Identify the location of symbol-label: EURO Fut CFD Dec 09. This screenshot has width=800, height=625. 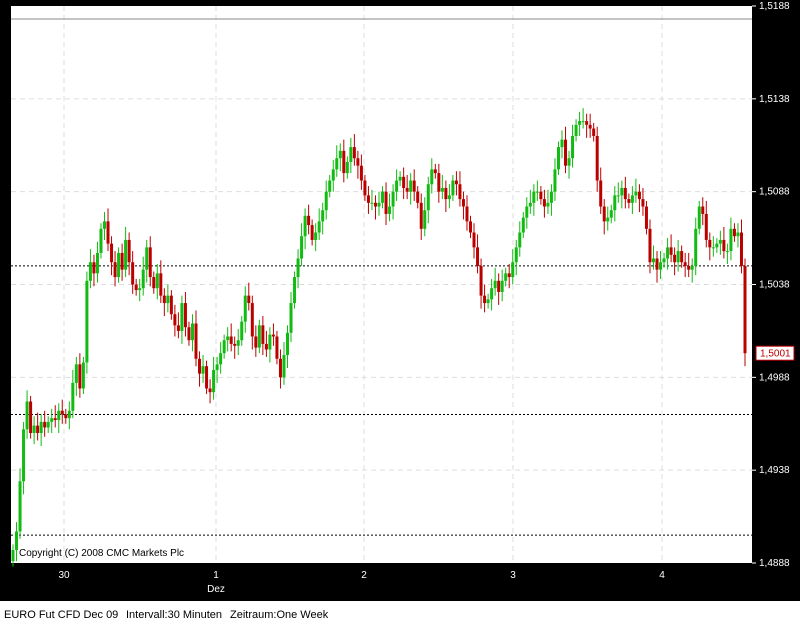
(61, 615).